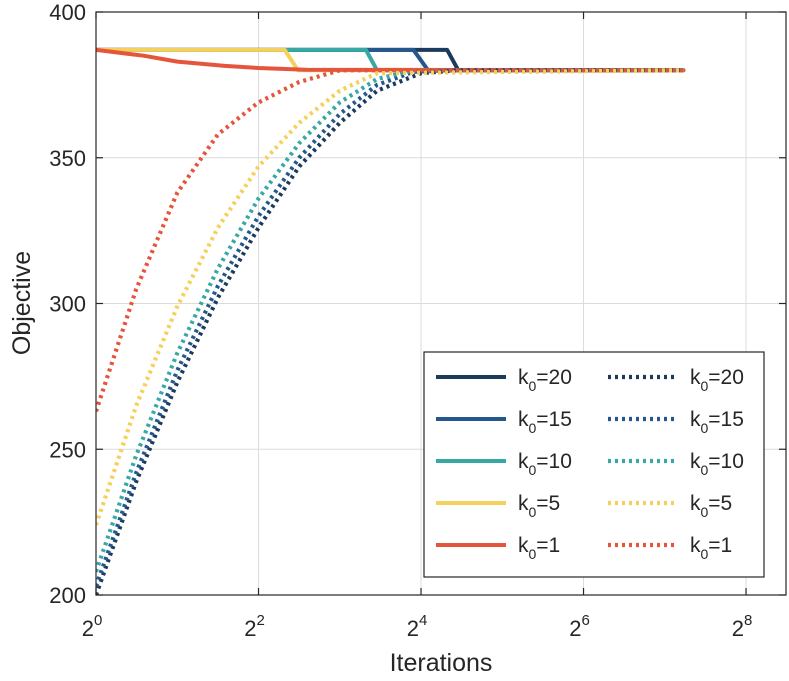 This screenshot has width=789, height=681. I want to click on x-axis-label: Iterations, so click(441, 663).